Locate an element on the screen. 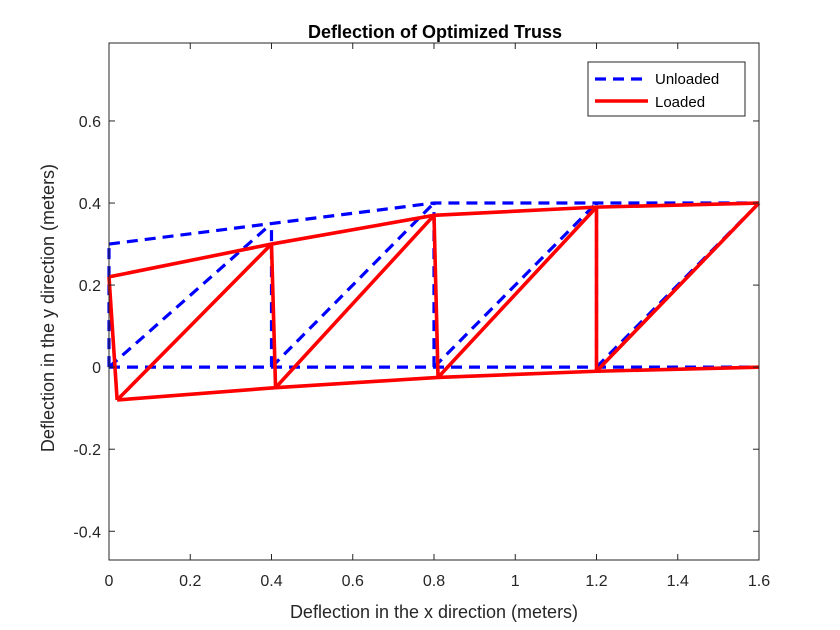  y-tick-label: 0.6 is located at coordinates (90, 122).